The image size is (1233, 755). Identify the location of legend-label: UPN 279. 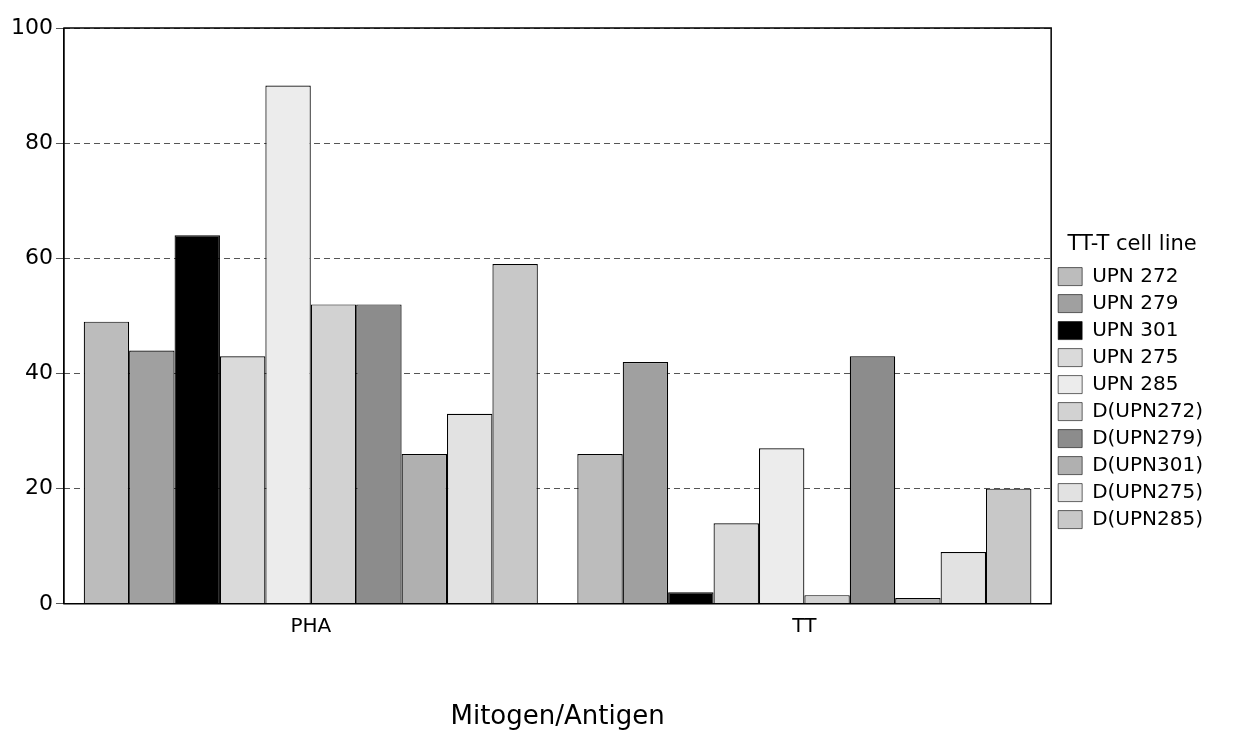
(1135, 301).